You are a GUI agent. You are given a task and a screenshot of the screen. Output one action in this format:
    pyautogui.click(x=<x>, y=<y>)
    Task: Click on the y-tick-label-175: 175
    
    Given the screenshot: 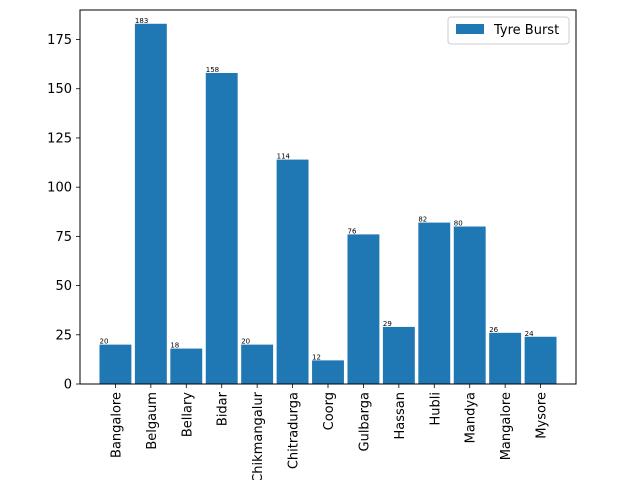 What is the action you would take?
    pyautogui.click(x=59, y=40)
    